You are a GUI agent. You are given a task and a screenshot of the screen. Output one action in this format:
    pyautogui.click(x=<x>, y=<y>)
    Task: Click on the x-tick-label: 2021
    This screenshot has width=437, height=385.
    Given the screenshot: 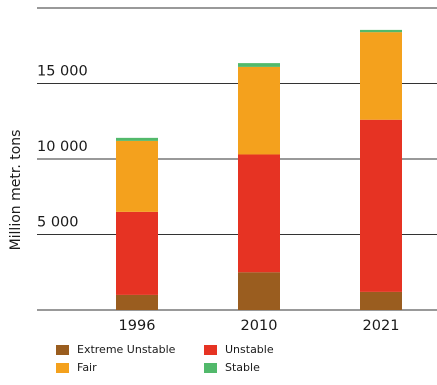 What is the action you would take?
    pyautogui.click(x=381, y=326)
    